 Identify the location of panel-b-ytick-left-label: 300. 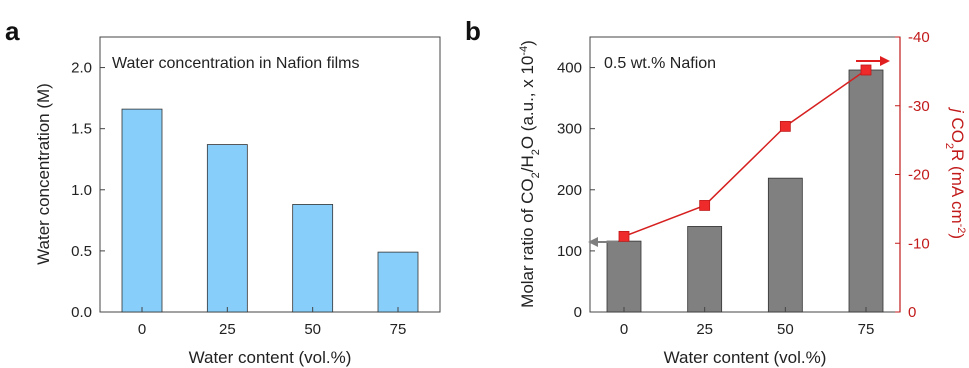
(569, 129).